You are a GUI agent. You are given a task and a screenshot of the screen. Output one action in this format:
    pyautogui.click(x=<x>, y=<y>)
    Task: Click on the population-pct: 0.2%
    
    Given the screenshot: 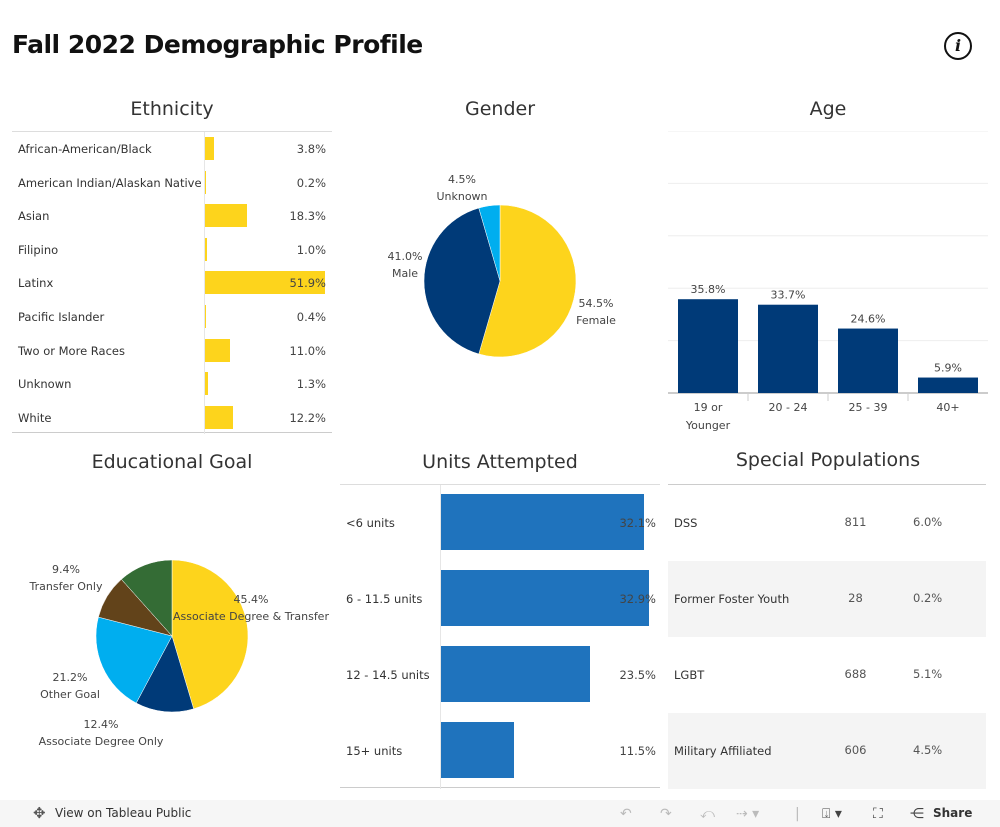 What is the action you would take?
    pyautogui.click(x=928, y=598)
    